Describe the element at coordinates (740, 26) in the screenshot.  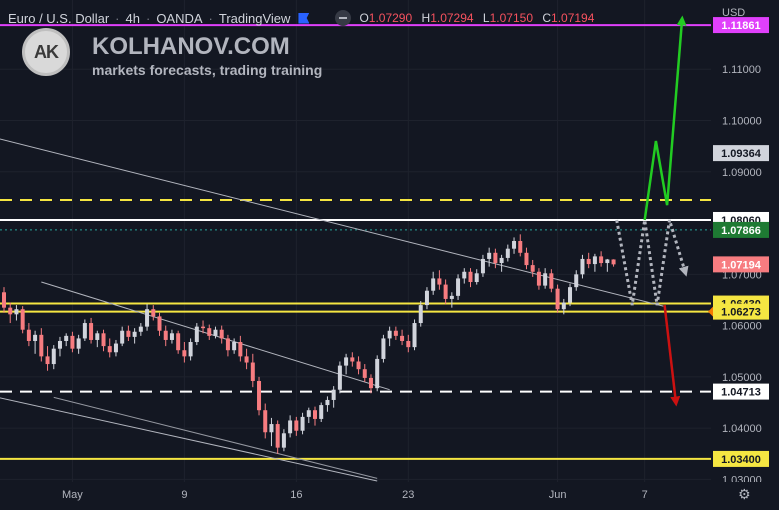
I see `price-level-label: 1.11861` at that location.